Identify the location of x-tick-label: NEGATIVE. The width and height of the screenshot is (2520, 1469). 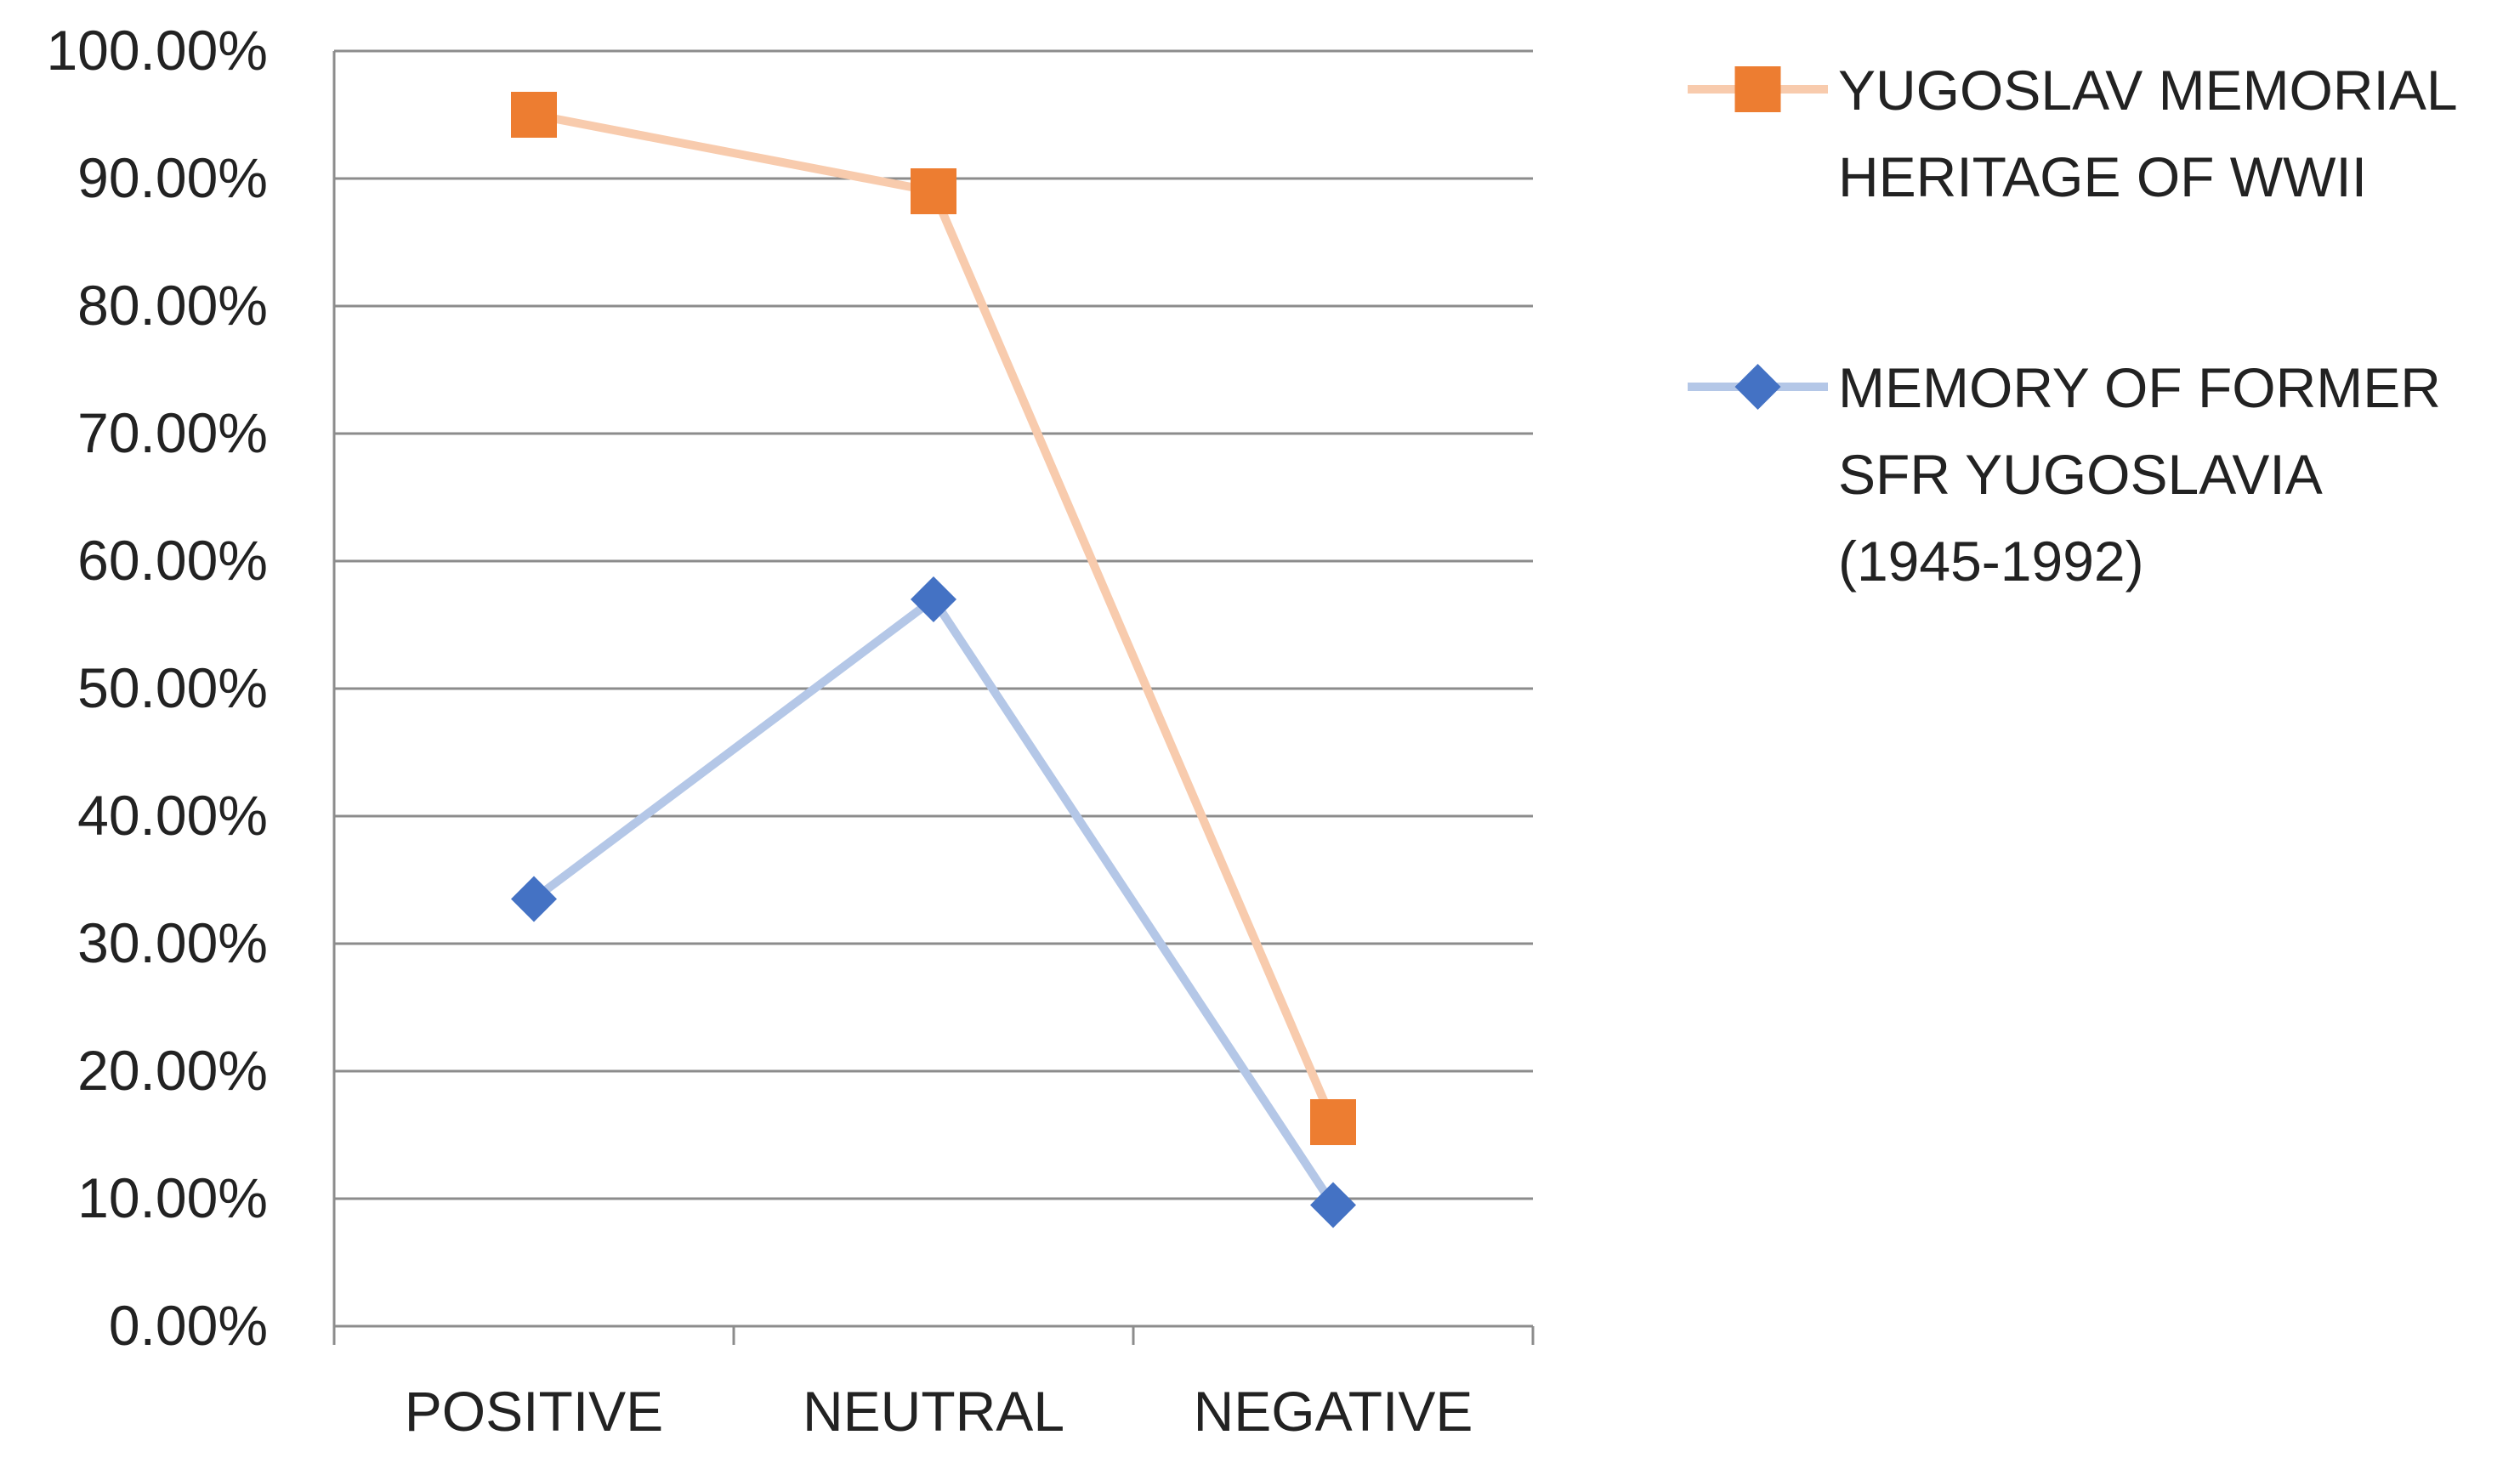
(1333, 1411).